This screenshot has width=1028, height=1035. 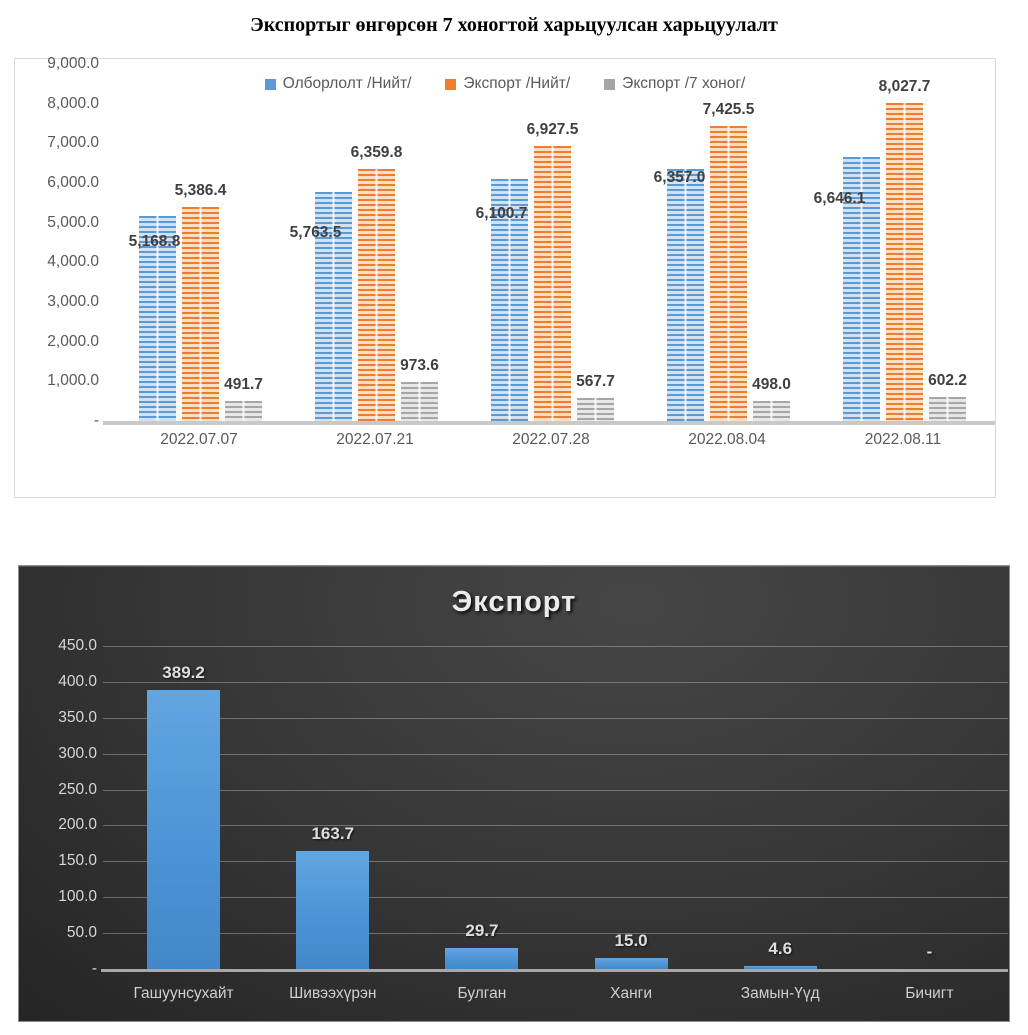 I want to click on data-label: 8,027.7, so click(x=904, y=86).